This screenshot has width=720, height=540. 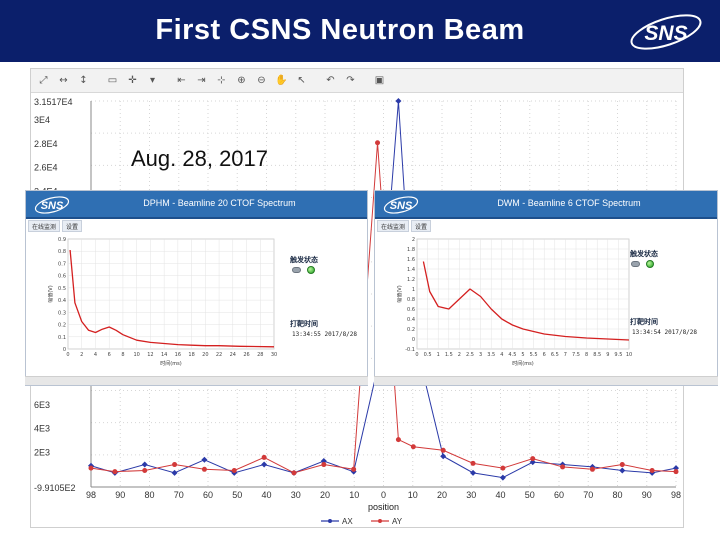 What do you see at coordinates (63, 80) in the screenshot?
I see `zoom-x-icon: ↔` at bounding box center [63, 80].